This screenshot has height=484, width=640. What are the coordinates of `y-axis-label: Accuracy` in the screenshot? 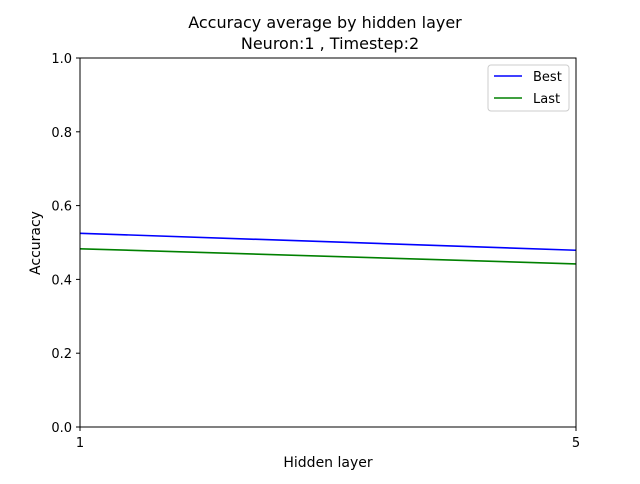 It's located at (36, 243).